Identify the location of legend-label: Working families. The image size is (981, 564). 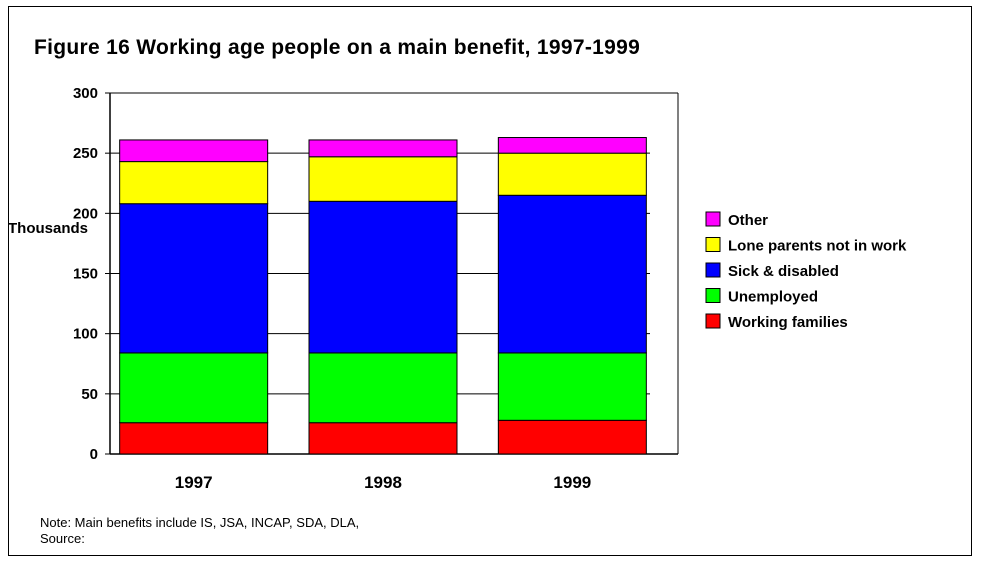
(788, 322).